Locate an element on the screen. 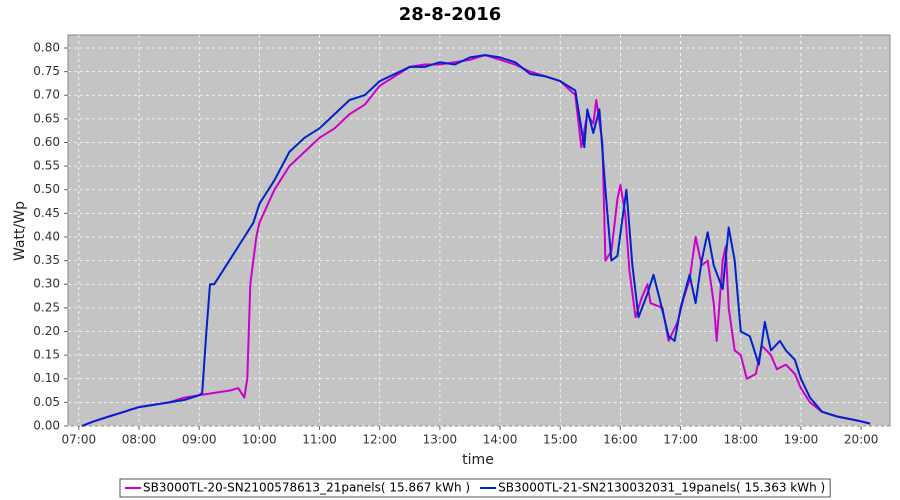 The image size is (900, 500). y-tick-label: 0.65 is located at coordinates (46, 118).